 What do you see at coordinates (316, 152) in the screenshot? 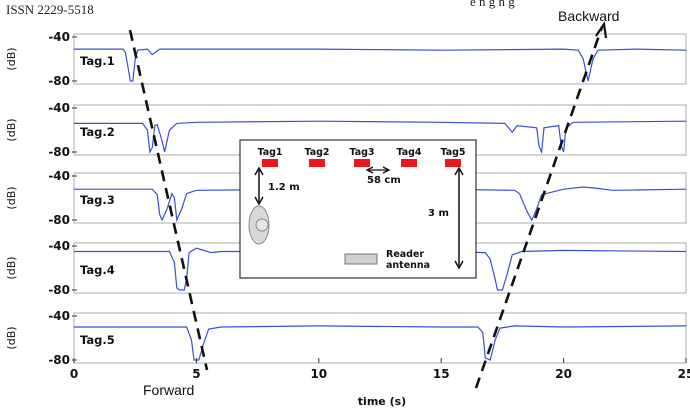
I see `inset-tag-label: Tag2` at bounding box center [316, 152].